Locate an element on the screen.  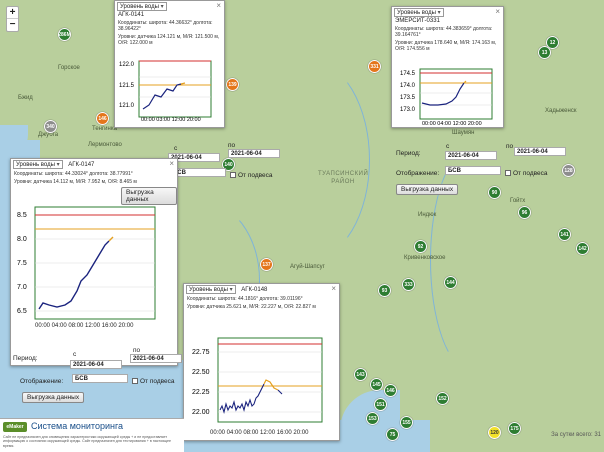
station-marker: 140 is located at coordinates (228, 164).